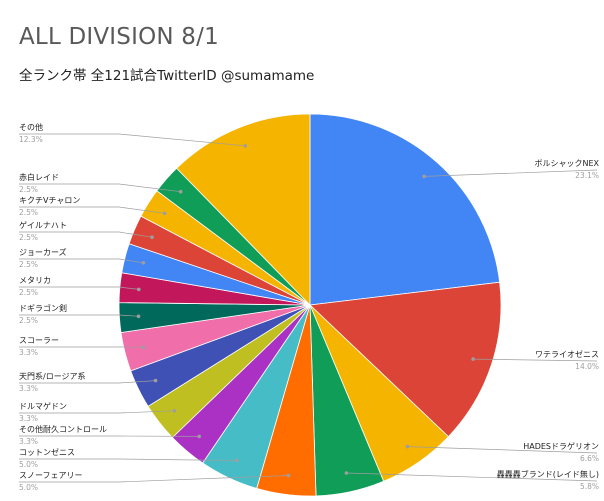  What do you see at coordinates (589, 458) in the screenshot?
I see `slice-percent: 6.6%` at bounding box center [589, 458].